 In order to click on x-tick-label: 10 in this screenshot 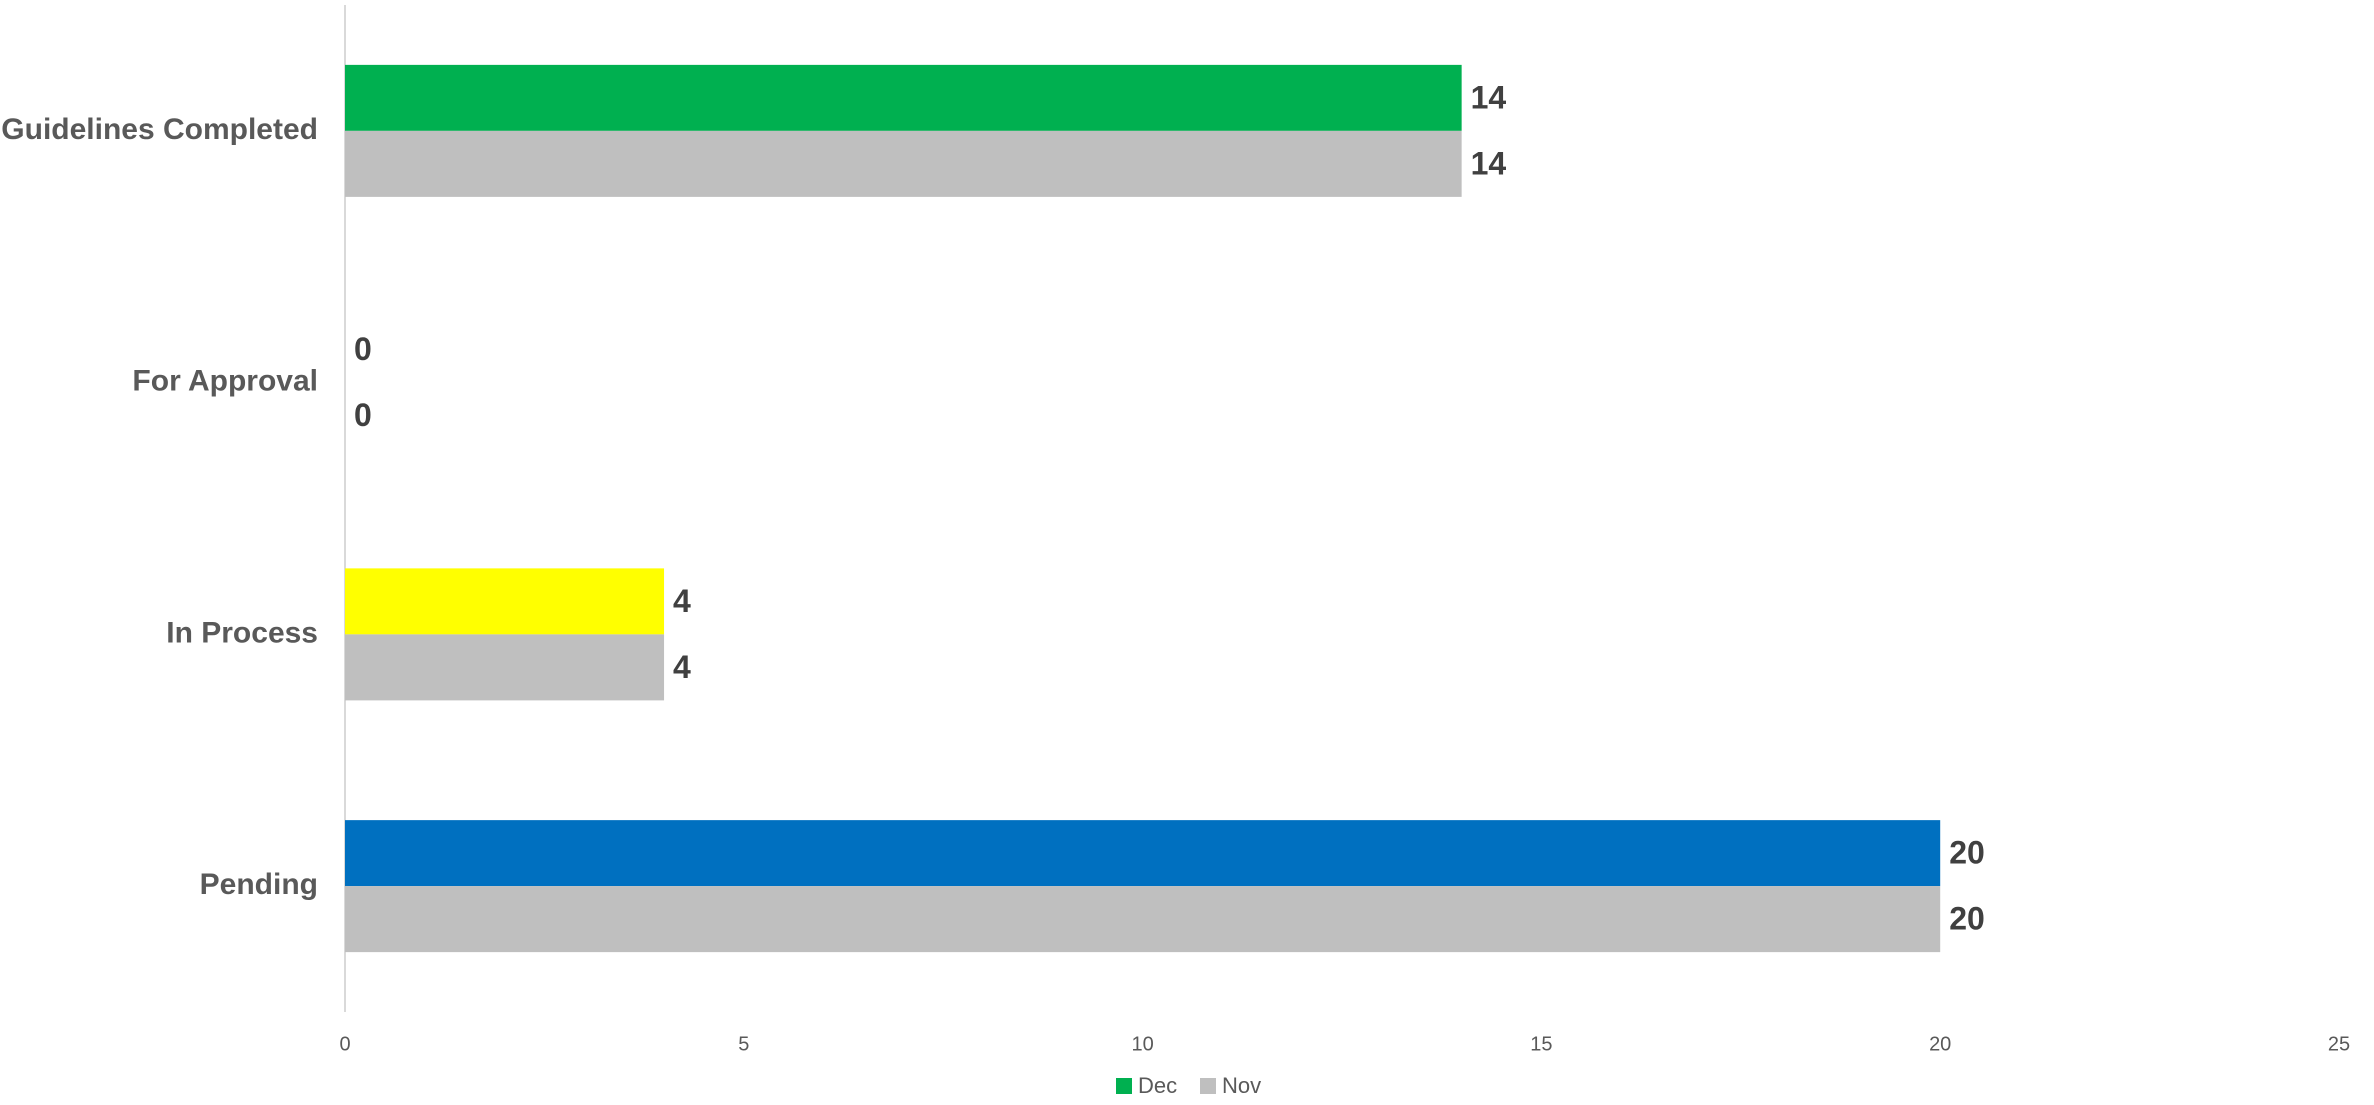, I will do `click(1142, 1044)`.